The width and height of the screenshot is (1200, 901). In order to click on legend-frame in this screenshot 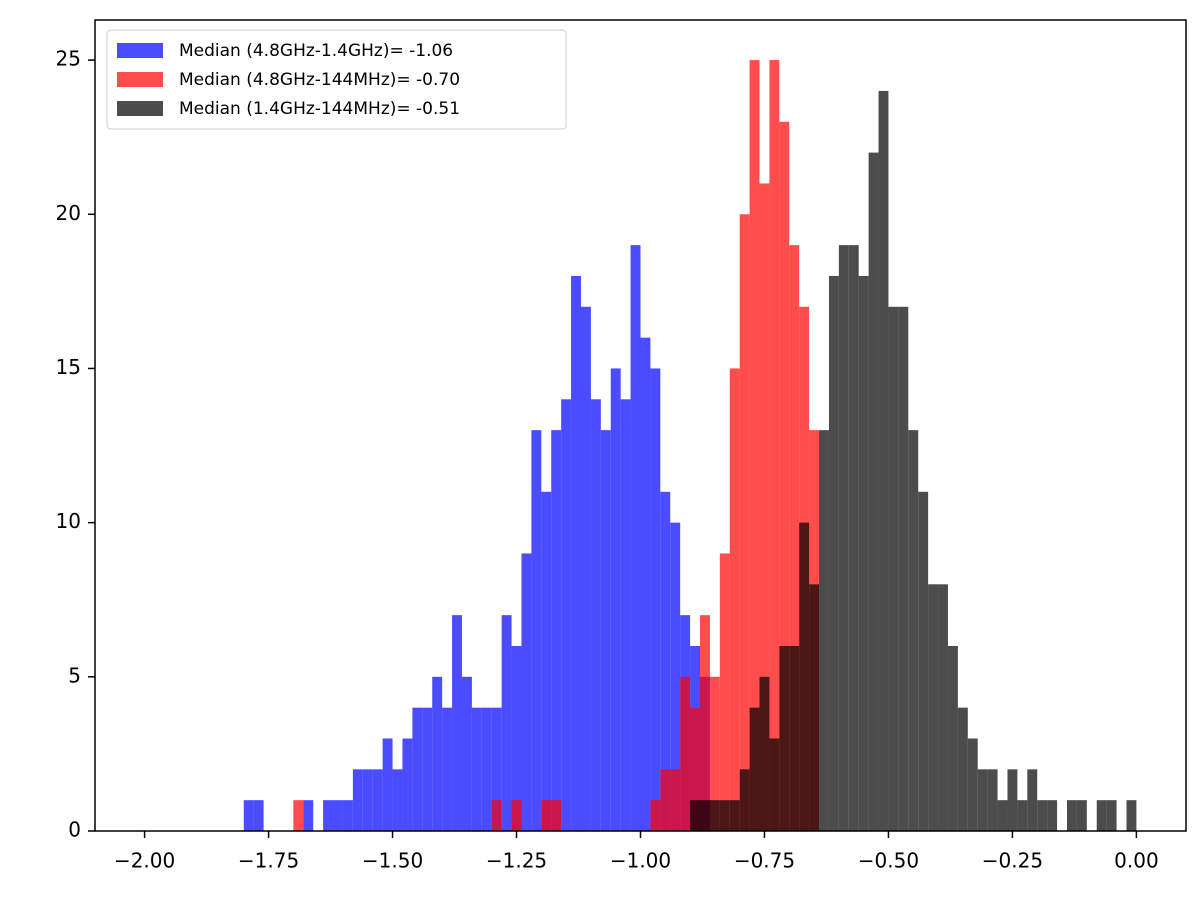, I will do `click(336, 79)`.